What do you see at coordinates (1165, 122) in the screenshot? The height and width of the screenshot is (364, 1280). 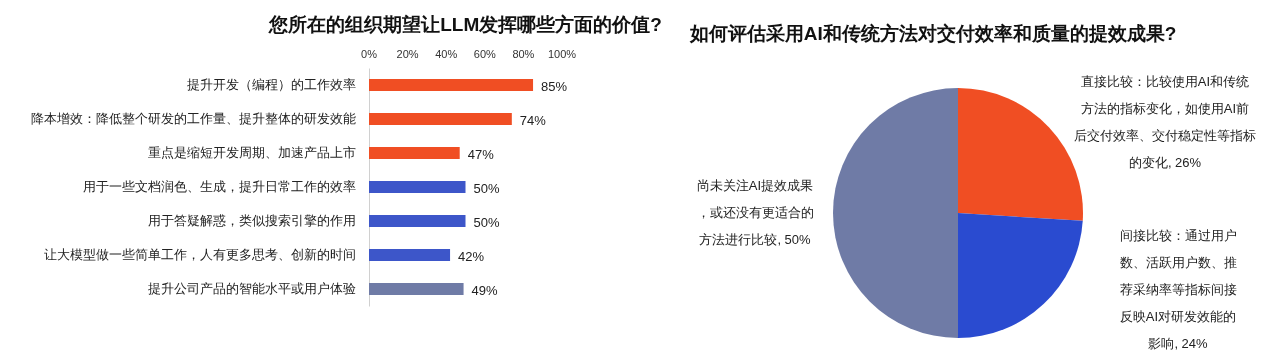 I see `slice-label: 直接比较：比较使用AI和传统方法的指标变化，如使用AI前后交付效率、交付稳定性等指标的变化, 26%` at bounding box center [1165, 122].